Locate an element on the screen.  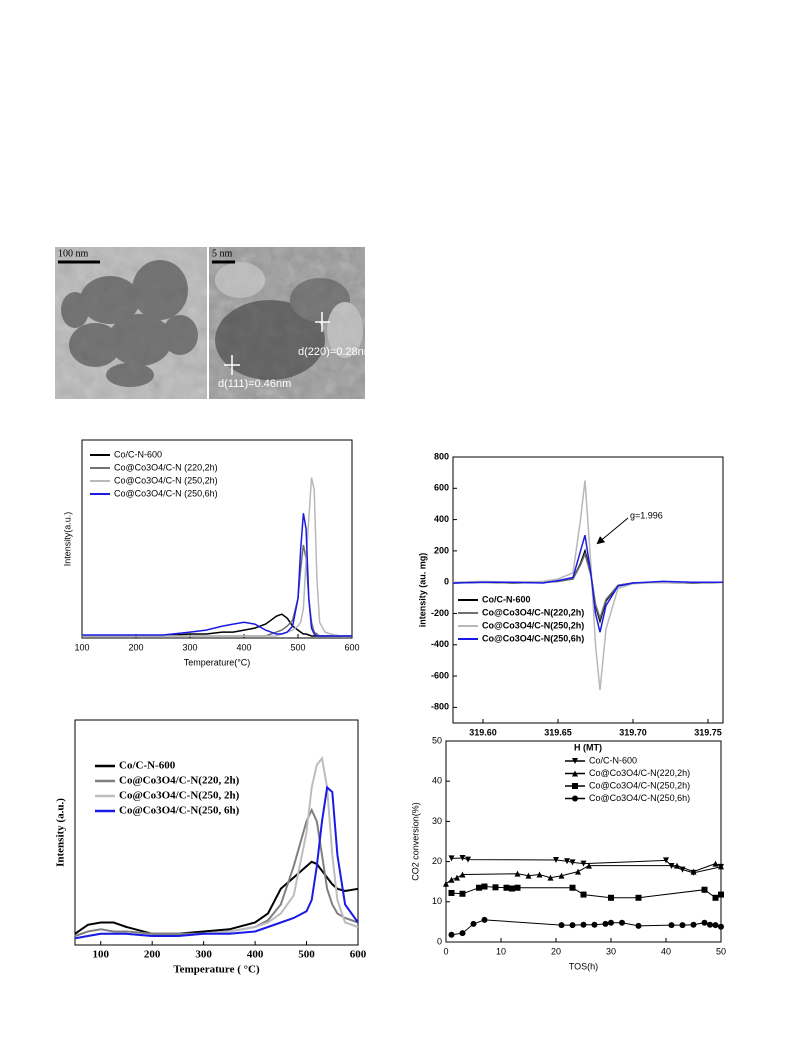
tem-image: 100 nm 5 nm d(220)=0.28nm d(111)=0.46nm is located at coordinates (214, 323).